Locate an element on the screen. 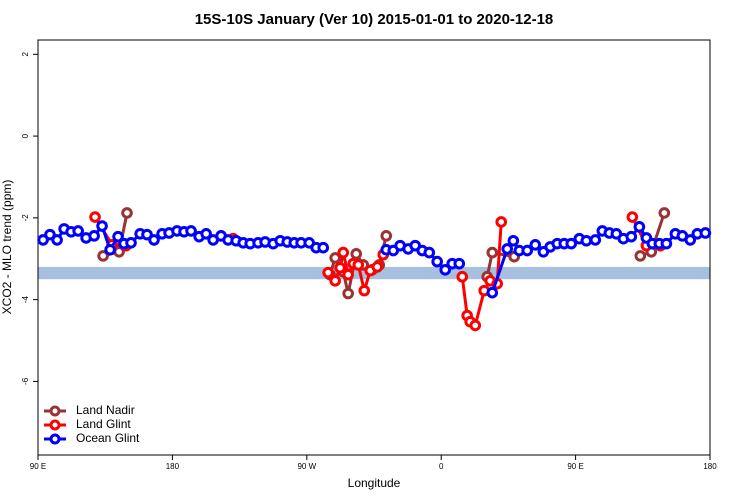 The height and width of the screenshot is (500, 750). y-tick-label: 0 is located at coordinates (25, 135).